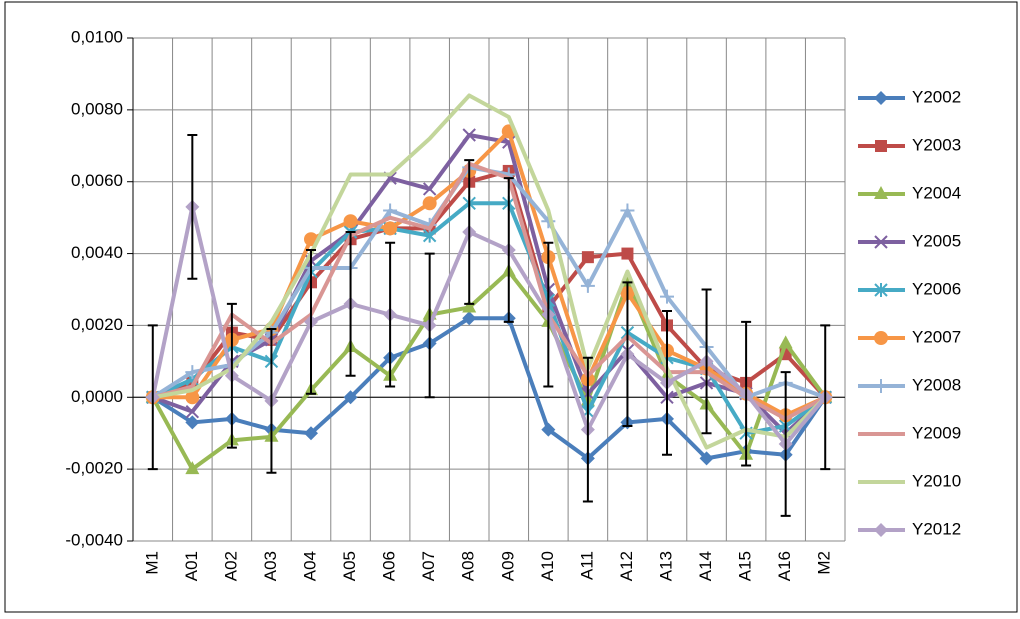 The image size is (1020, 619). I want to click on legend-label: Y2012, so click(936, 528).